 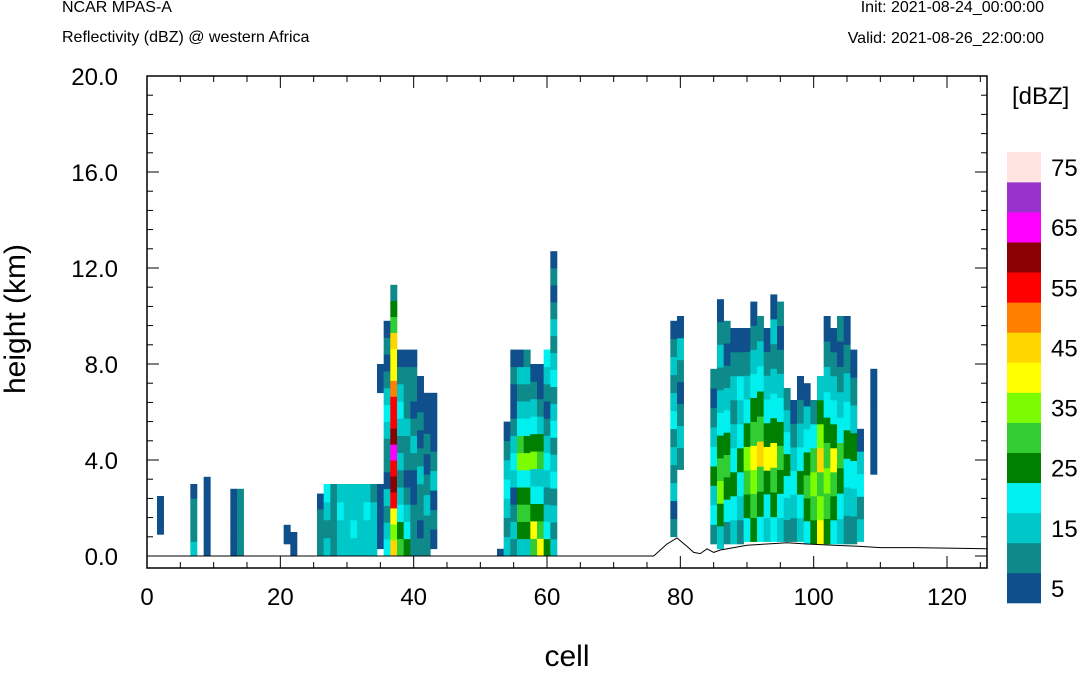 I want to click on colorbar-tick-label: 65, so click(x=1064, y=228).